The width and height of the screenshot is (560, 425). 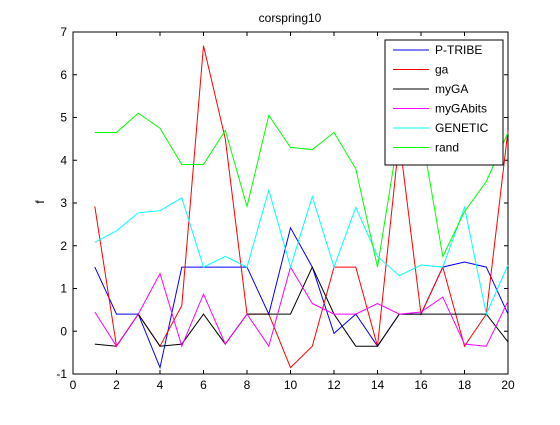 I want to click on x-tick-label: 20, so click(x=508, y=385).